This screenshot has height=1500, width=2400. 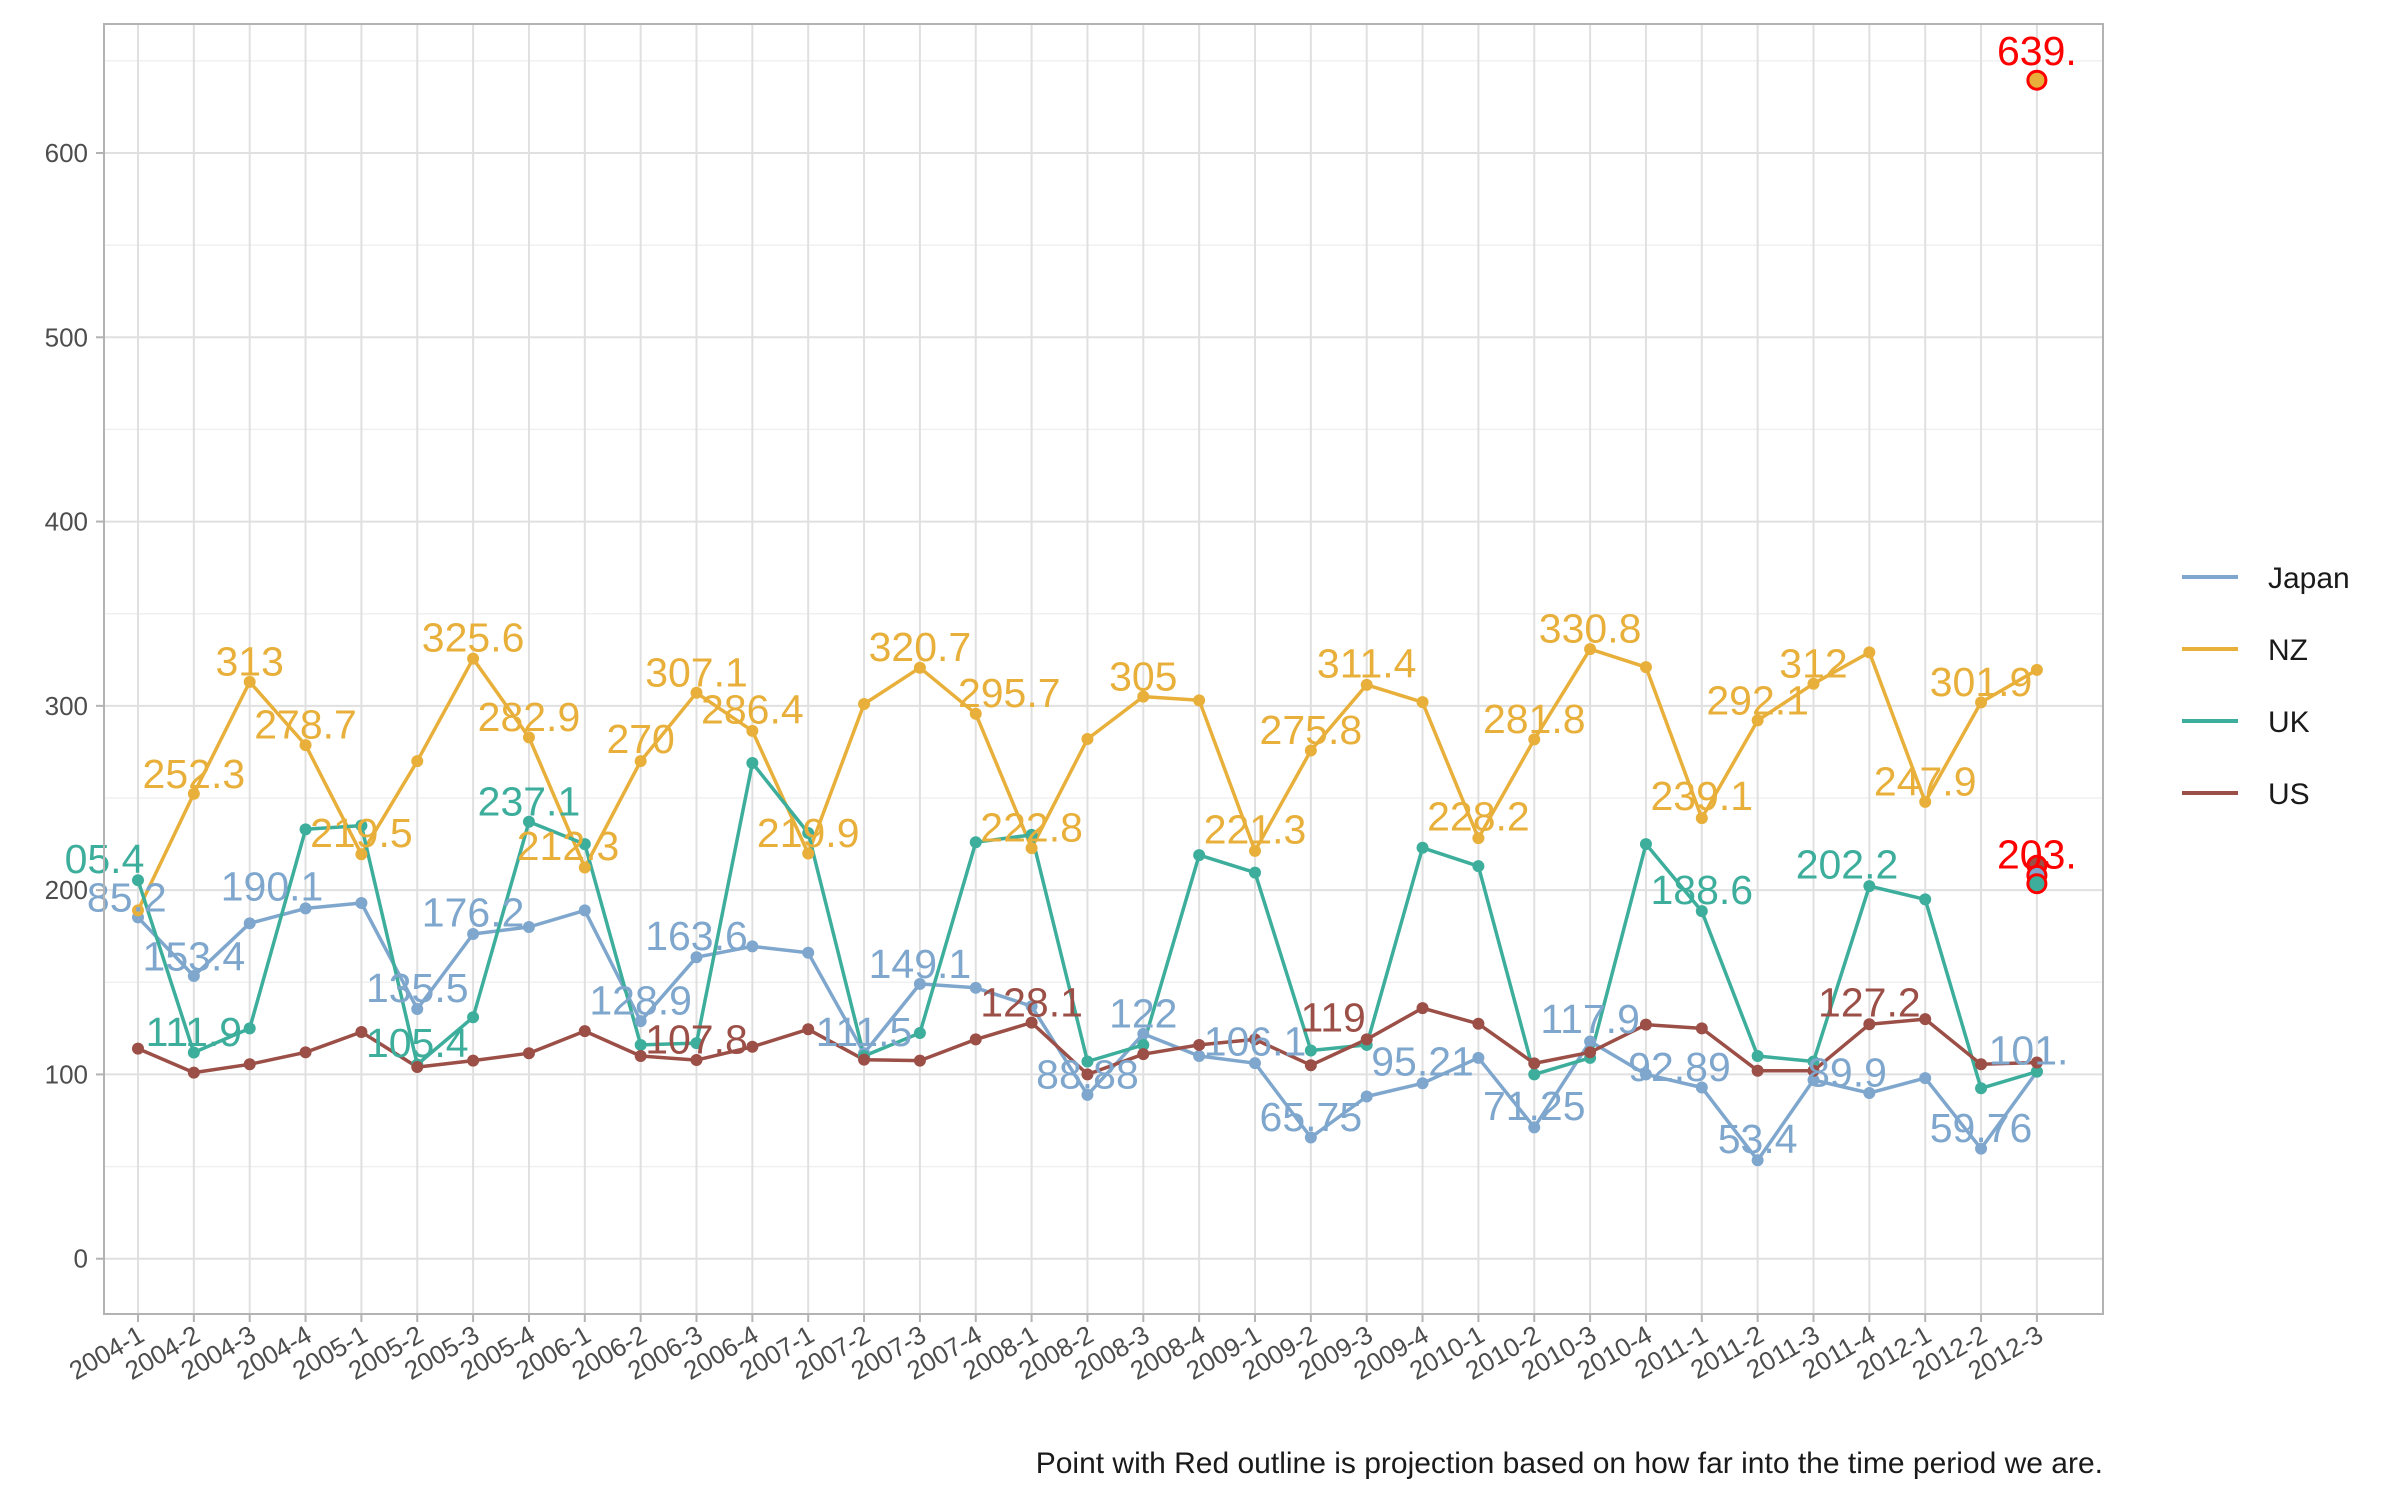 I want to click on data-label-nz: 228.2, so click(x=1478, y=816).